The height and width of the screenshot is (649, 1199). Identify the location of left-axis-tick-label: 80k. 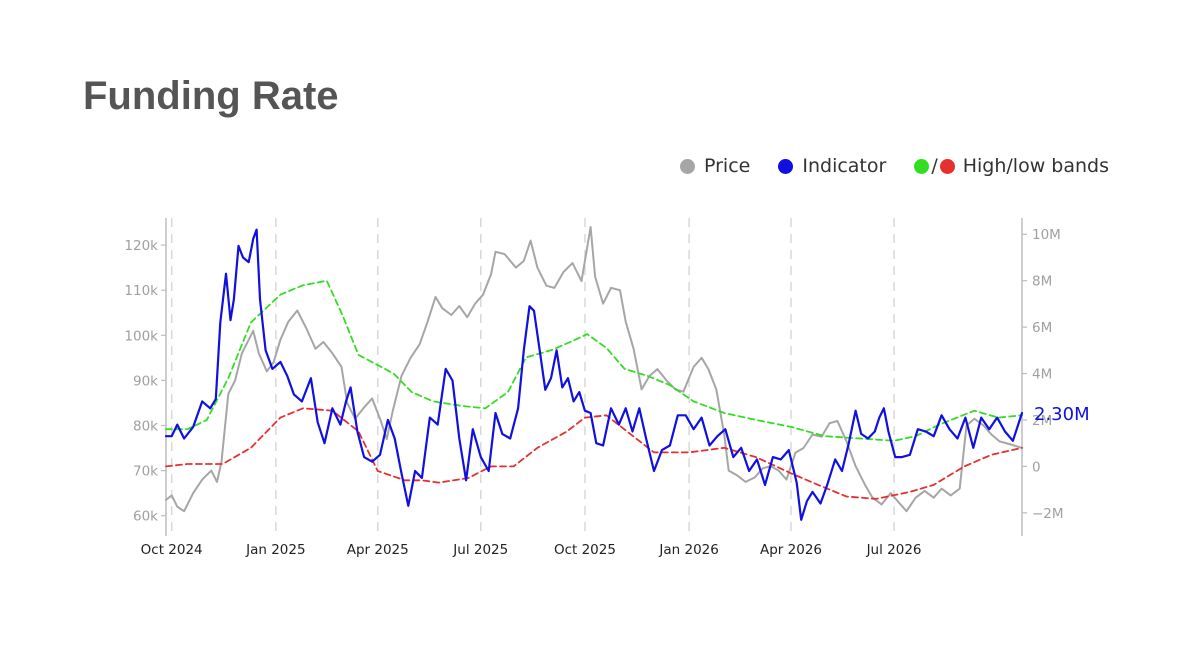
(145, 426).